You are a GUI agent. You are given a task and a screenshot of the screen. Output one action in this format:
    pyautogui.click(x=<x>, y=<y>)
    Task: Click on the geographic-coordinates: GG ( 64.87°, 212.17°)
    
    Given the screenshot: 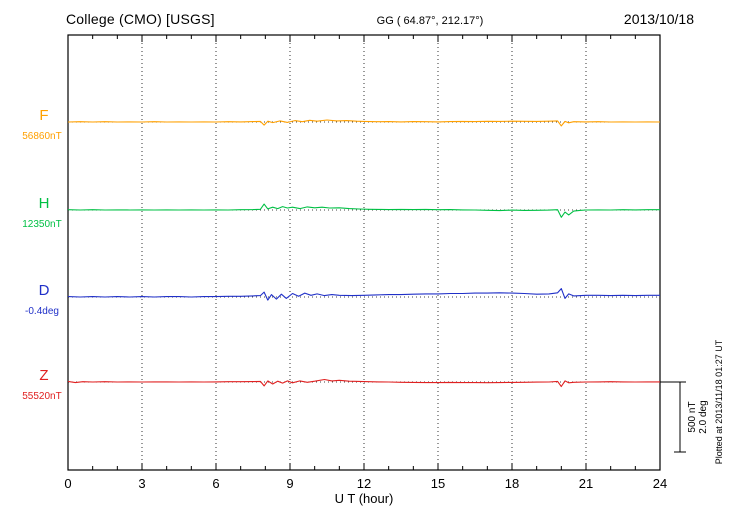 What is the action you would take?
    pyautogui.click(x=430, y=21)
    